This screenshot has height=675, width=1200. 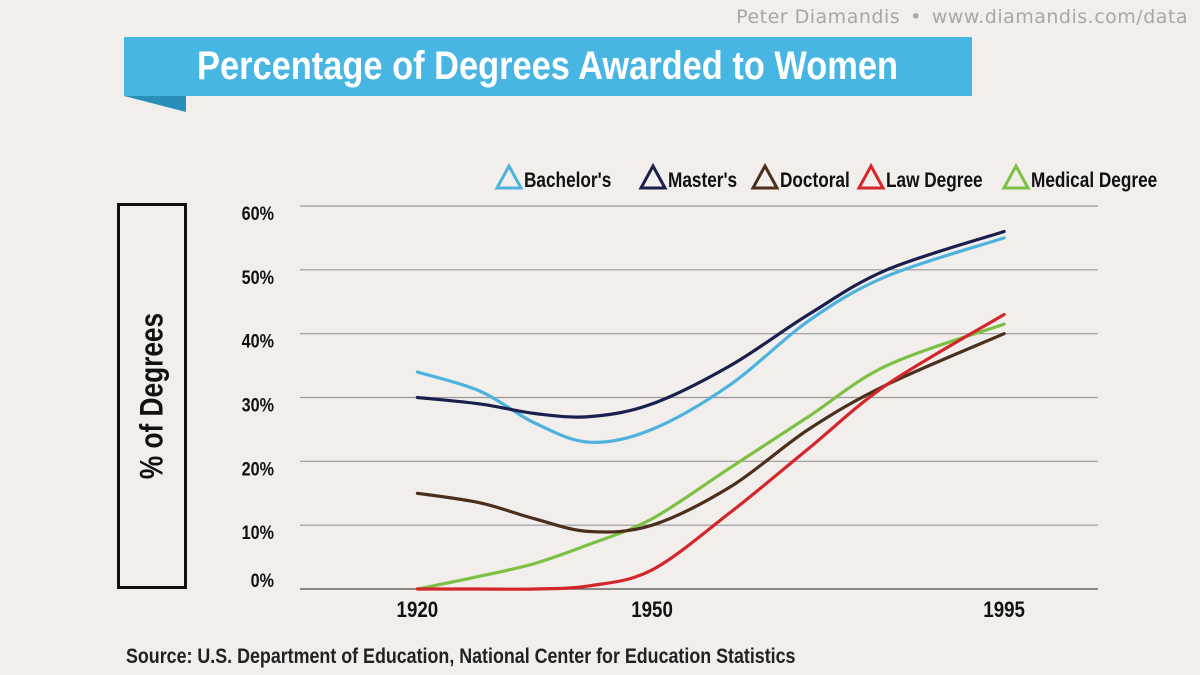 I want to click on title-banner-fold, so click(x=155, y=104).